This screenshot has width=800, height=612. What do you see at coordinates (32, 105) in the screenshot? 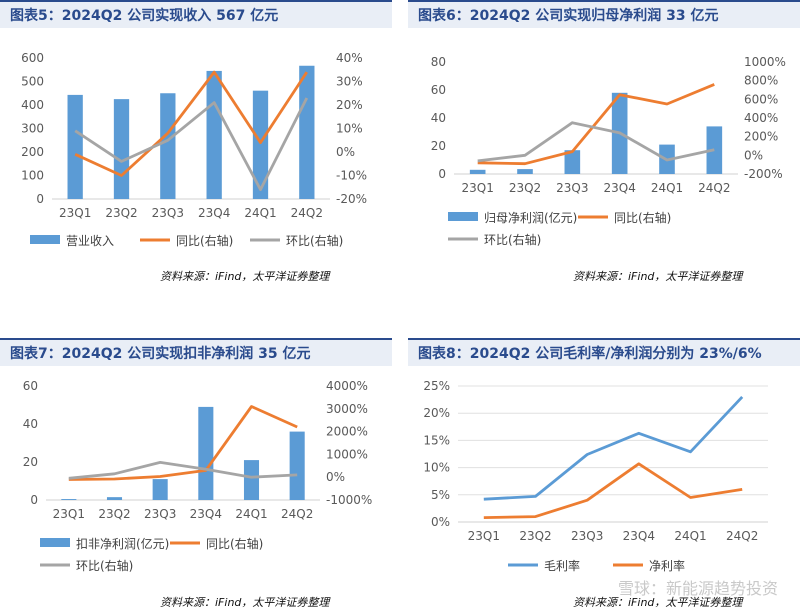
I see `left-axis-tick-label: 400` at bounding box center [32, 105].